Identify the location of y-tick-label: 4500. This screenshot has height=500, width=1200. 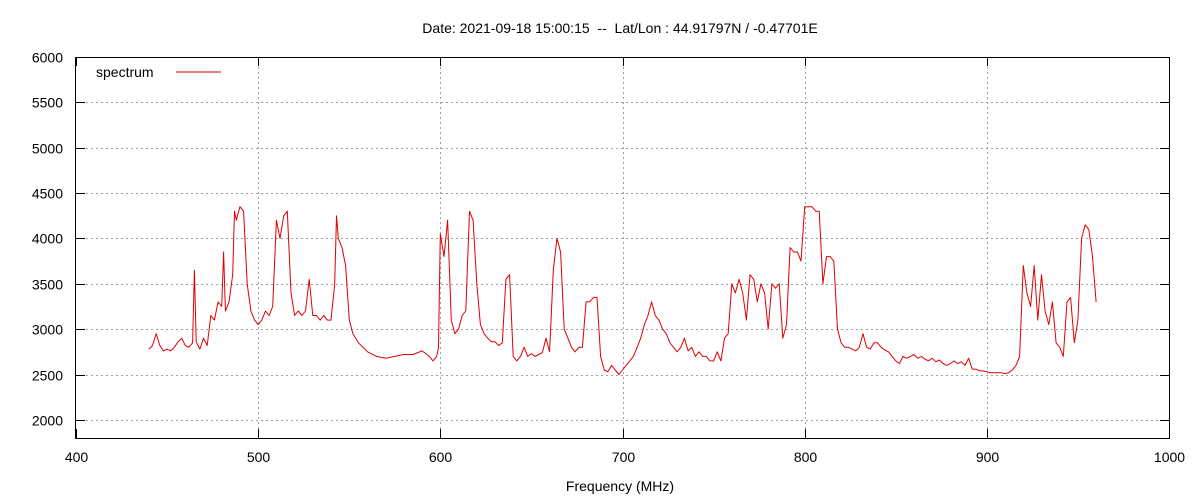
(47, 194).